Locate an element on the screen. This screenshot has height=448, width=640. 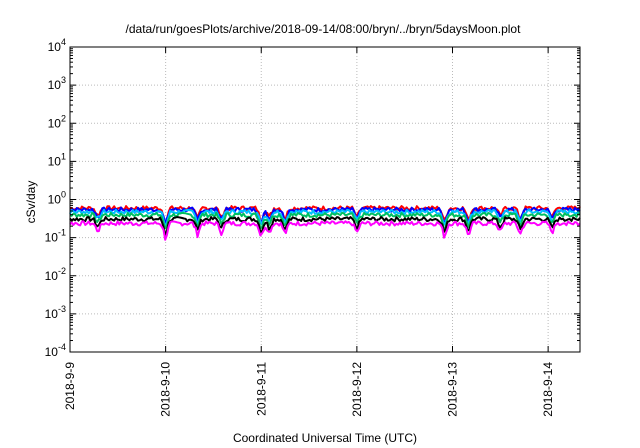
y-tick-label: 10⁴ is located at coordinates (57, 45).